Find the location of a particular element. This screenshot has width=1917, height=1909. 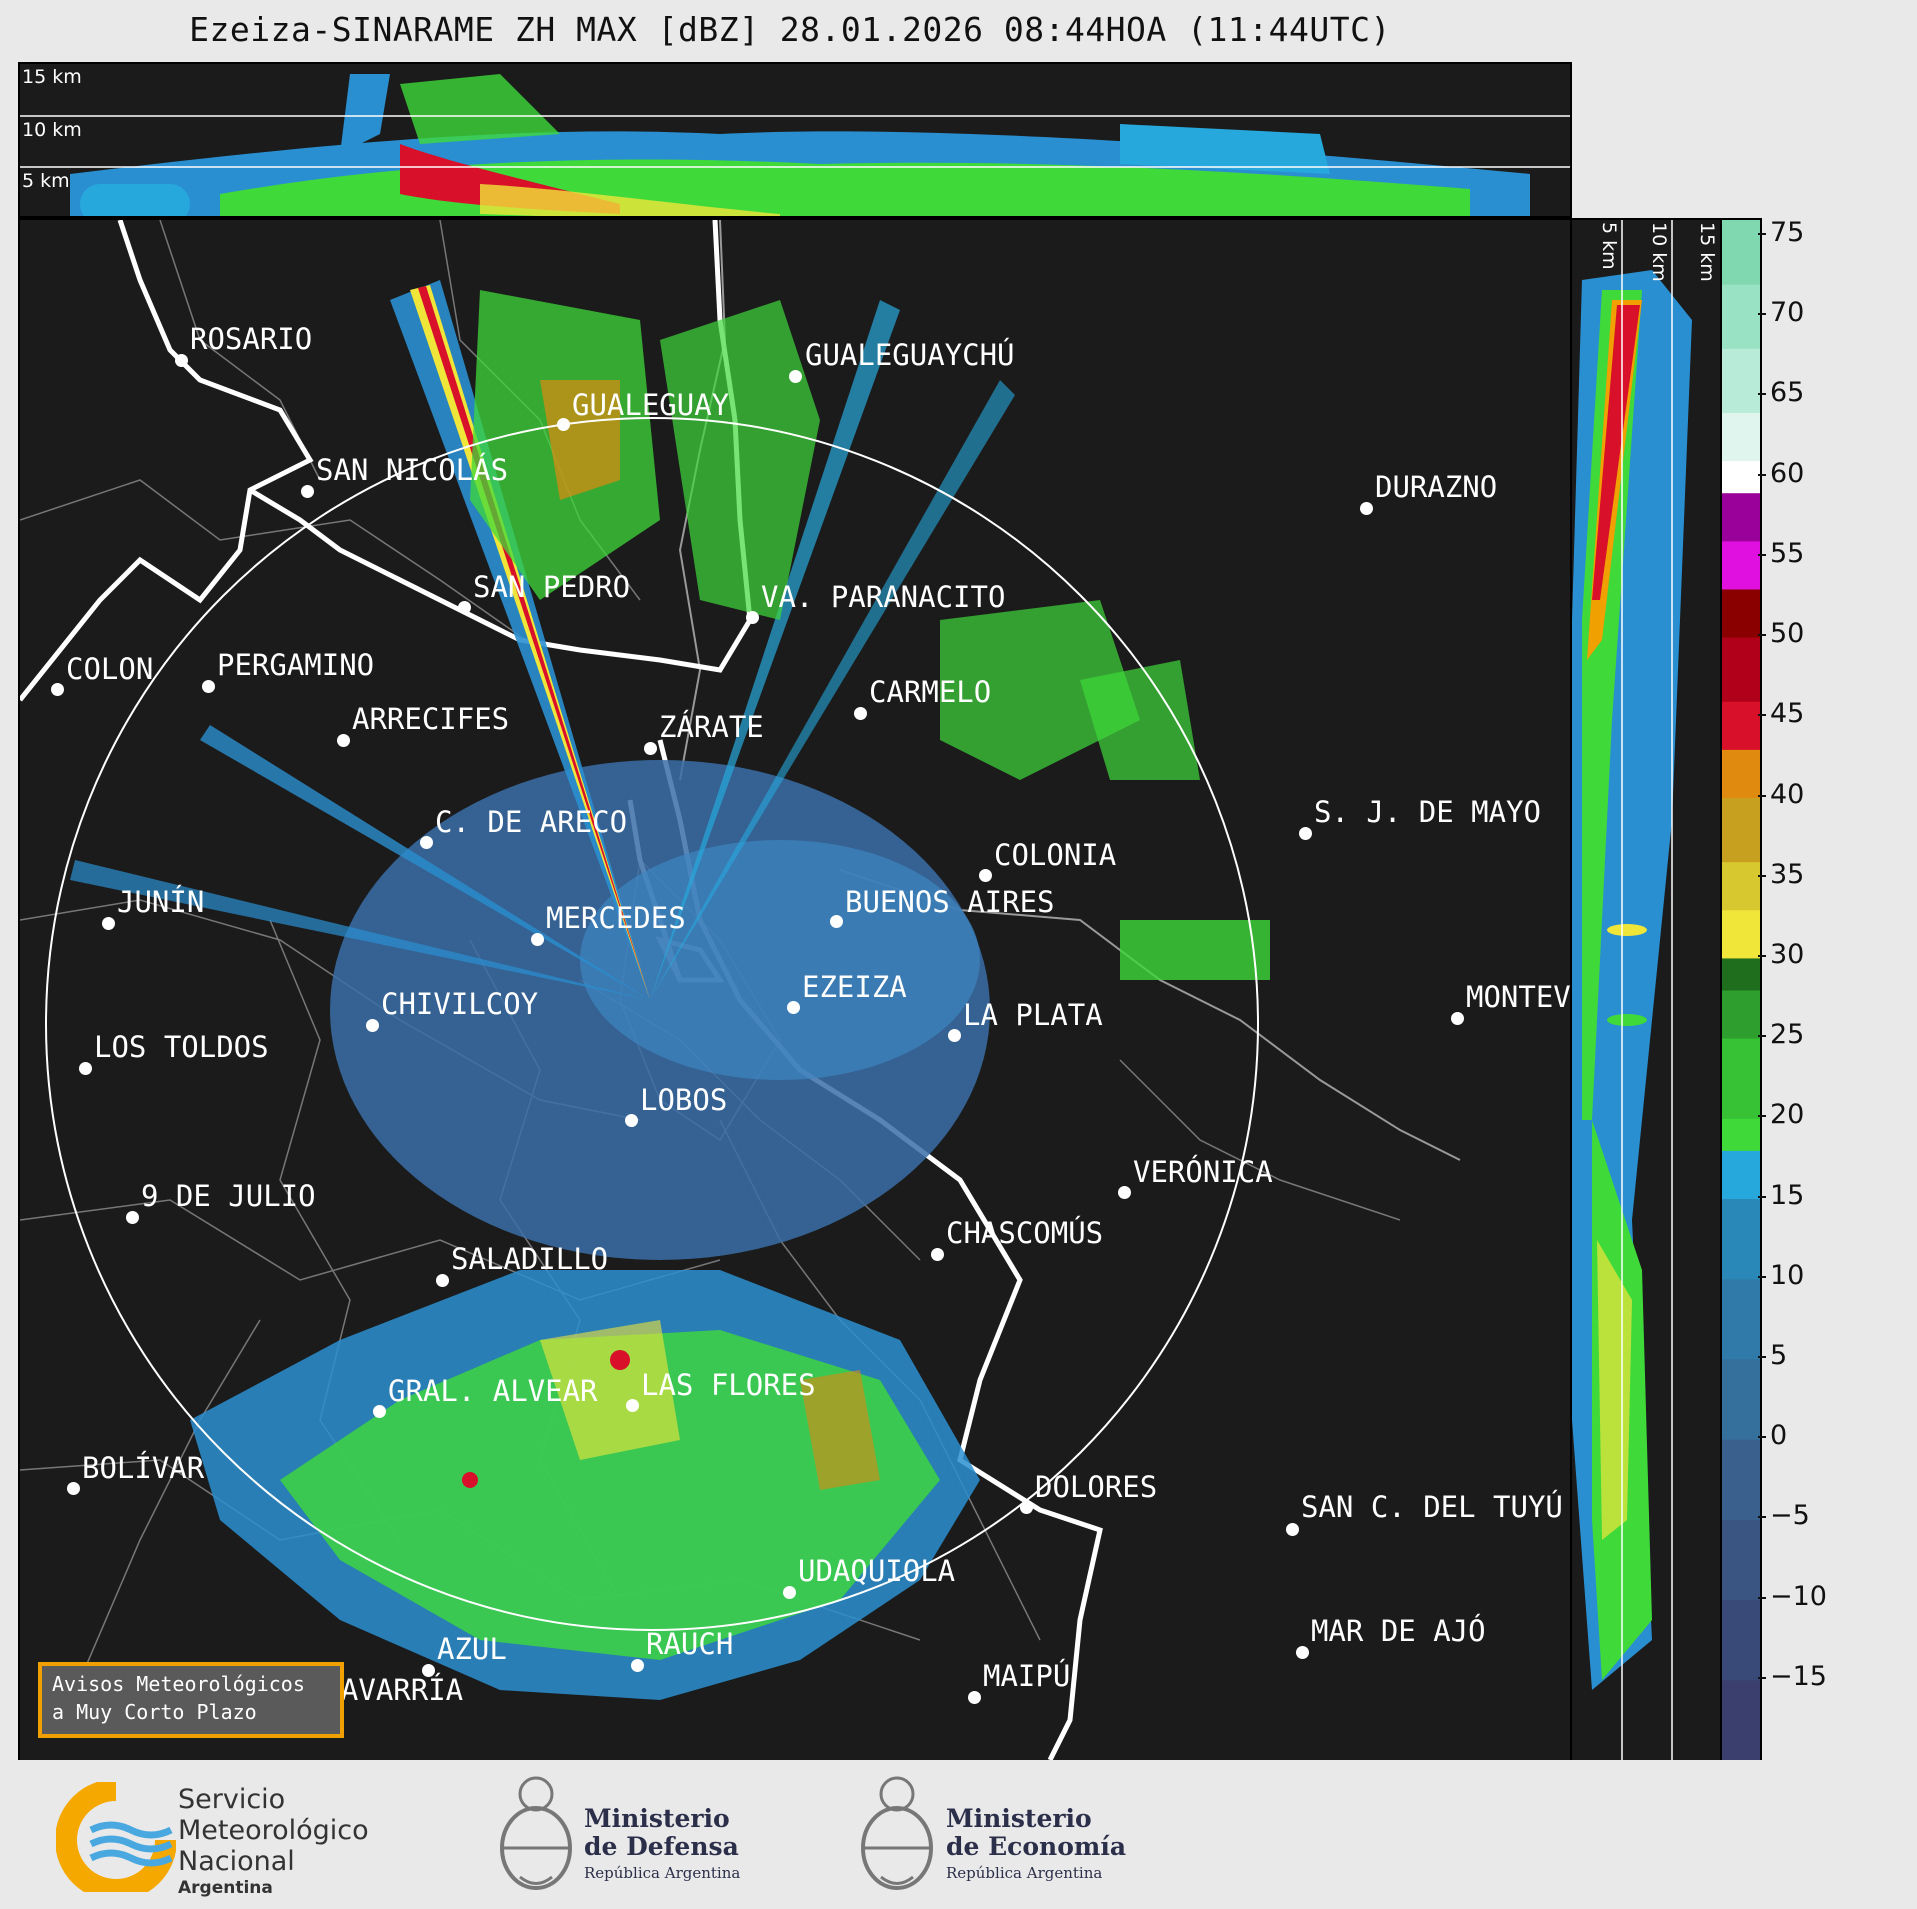

smn-logo-icon is located at coordinates (116, 1837).